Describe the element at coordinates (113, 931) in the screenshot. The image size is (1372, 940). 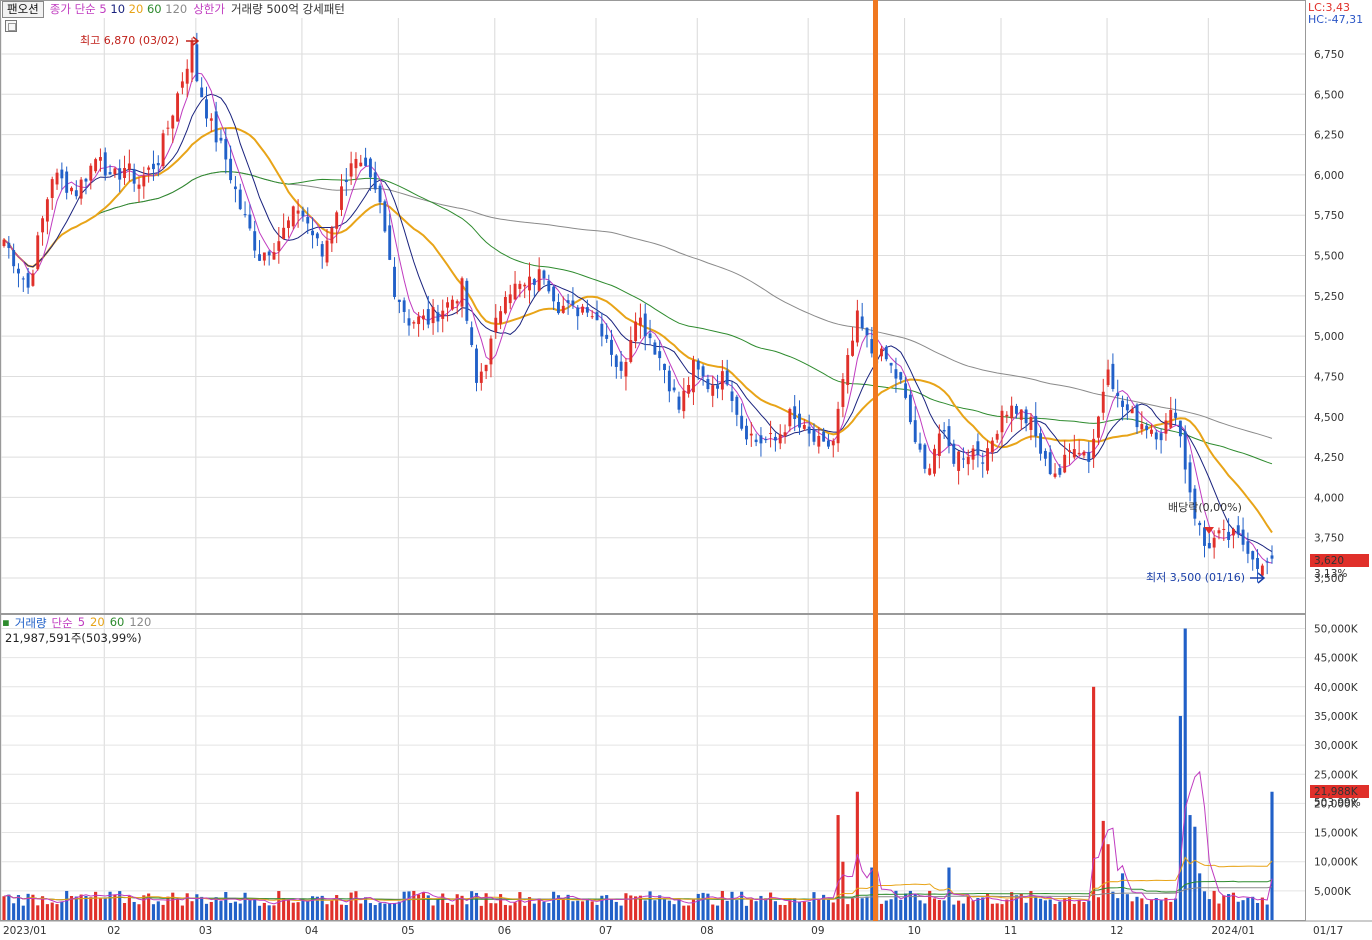
I see `date-tick-label: 02` at that location.